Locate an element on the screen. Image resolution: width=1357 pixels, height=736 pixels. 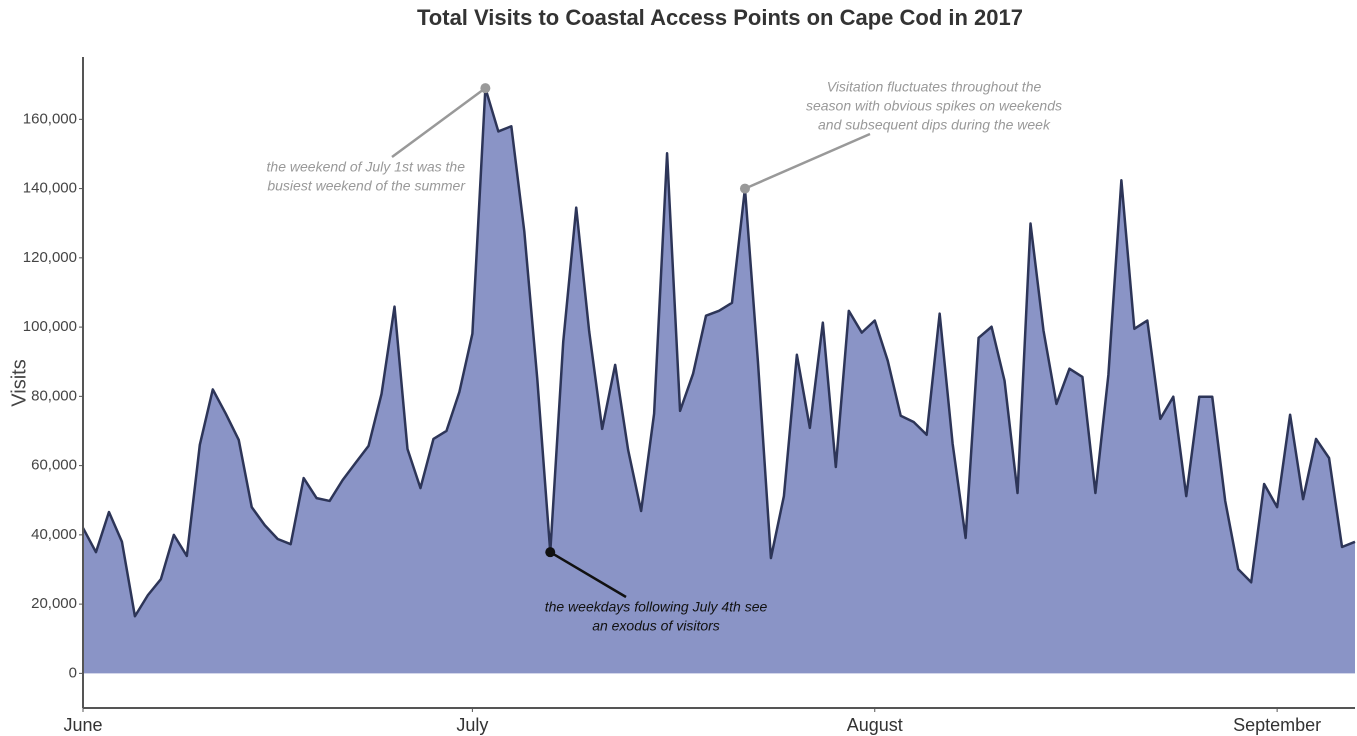
annotation-text: and subsequent dips during the week is located at coordinates (934, 125).